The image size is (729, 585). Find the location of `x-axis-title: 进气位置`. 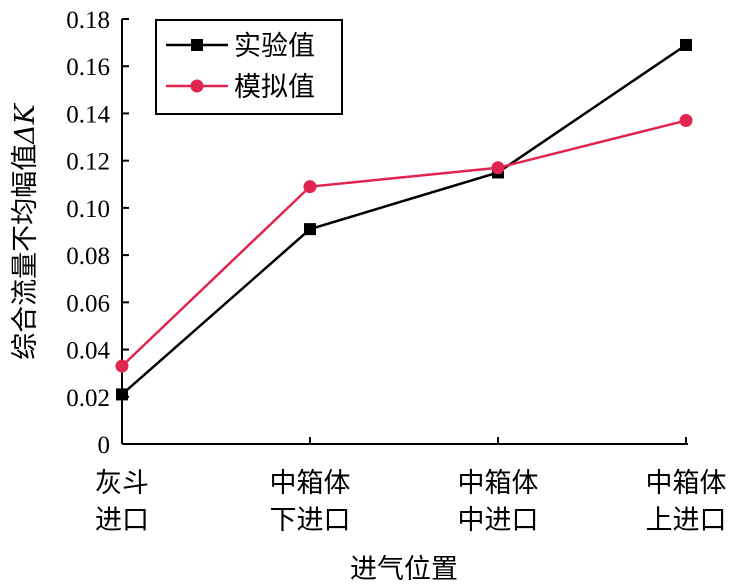

x-axis-title: 进气位置 is located at coordinates (404, 569).